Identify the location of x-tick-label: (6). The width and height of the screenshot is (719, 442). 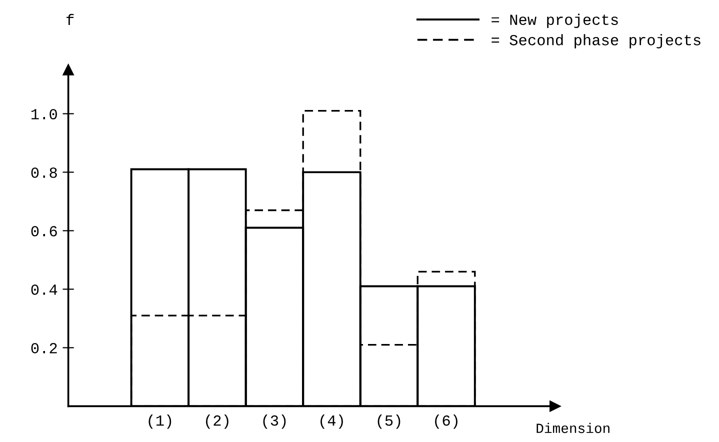
(446, 421).